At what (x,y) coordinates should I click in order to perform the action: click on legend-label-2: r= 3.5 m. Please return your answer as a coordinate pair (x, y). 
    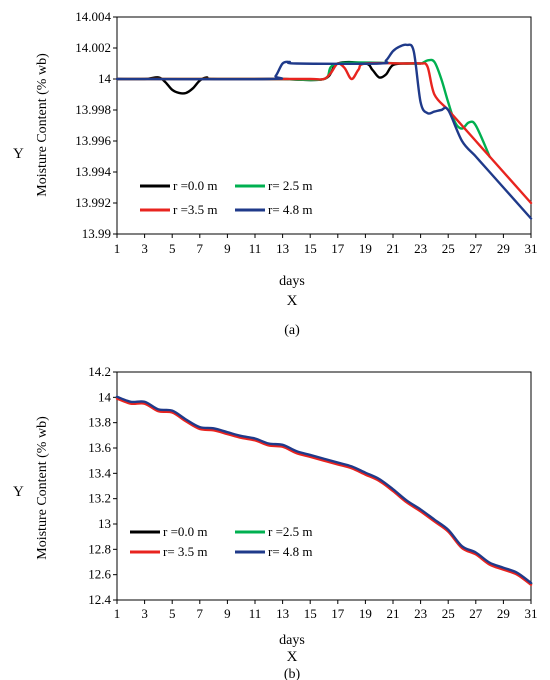
    Looking at the image, I should click on (185, 551).